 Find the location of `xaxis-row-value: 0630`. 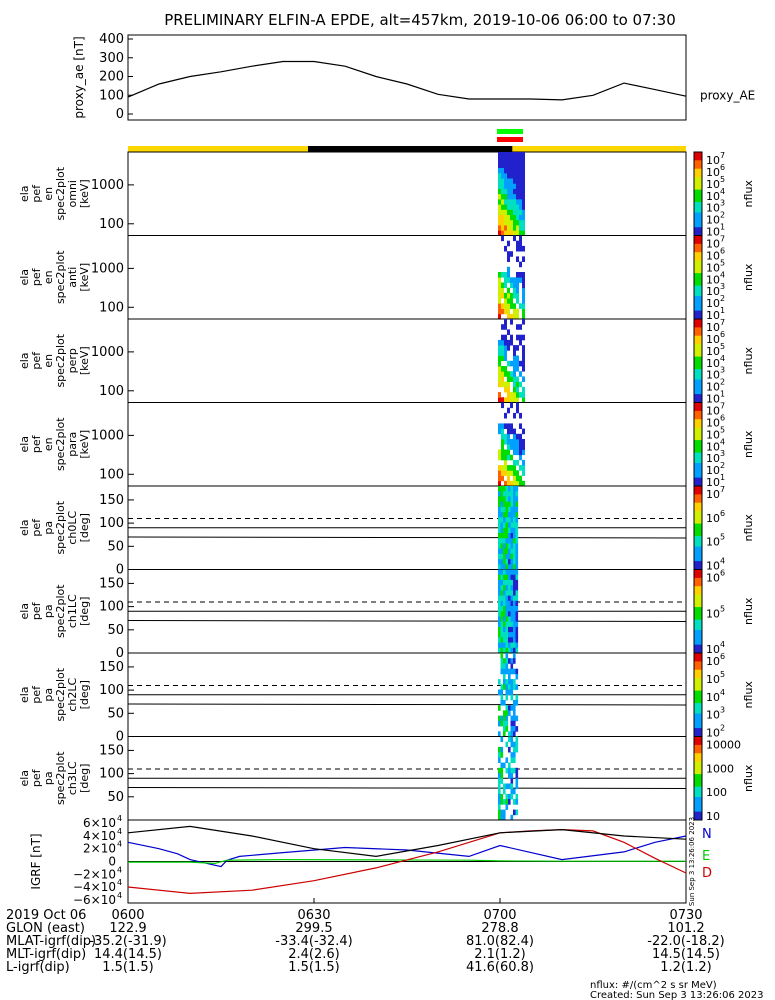

xaxis-row-value: 0630 is located at coordinates (313, 915).